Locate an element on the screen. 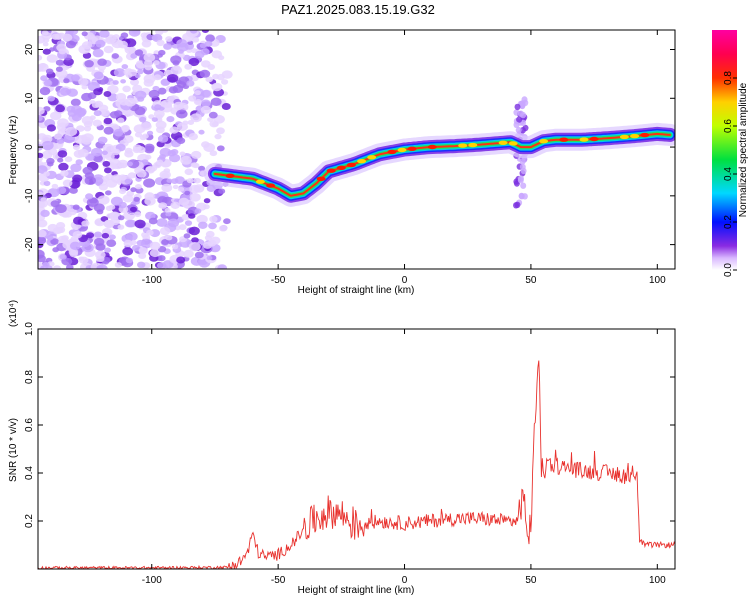 The width and height of the screenshot is (750, 600). x-tick-label: 50 is located at coordinates (531, 580).